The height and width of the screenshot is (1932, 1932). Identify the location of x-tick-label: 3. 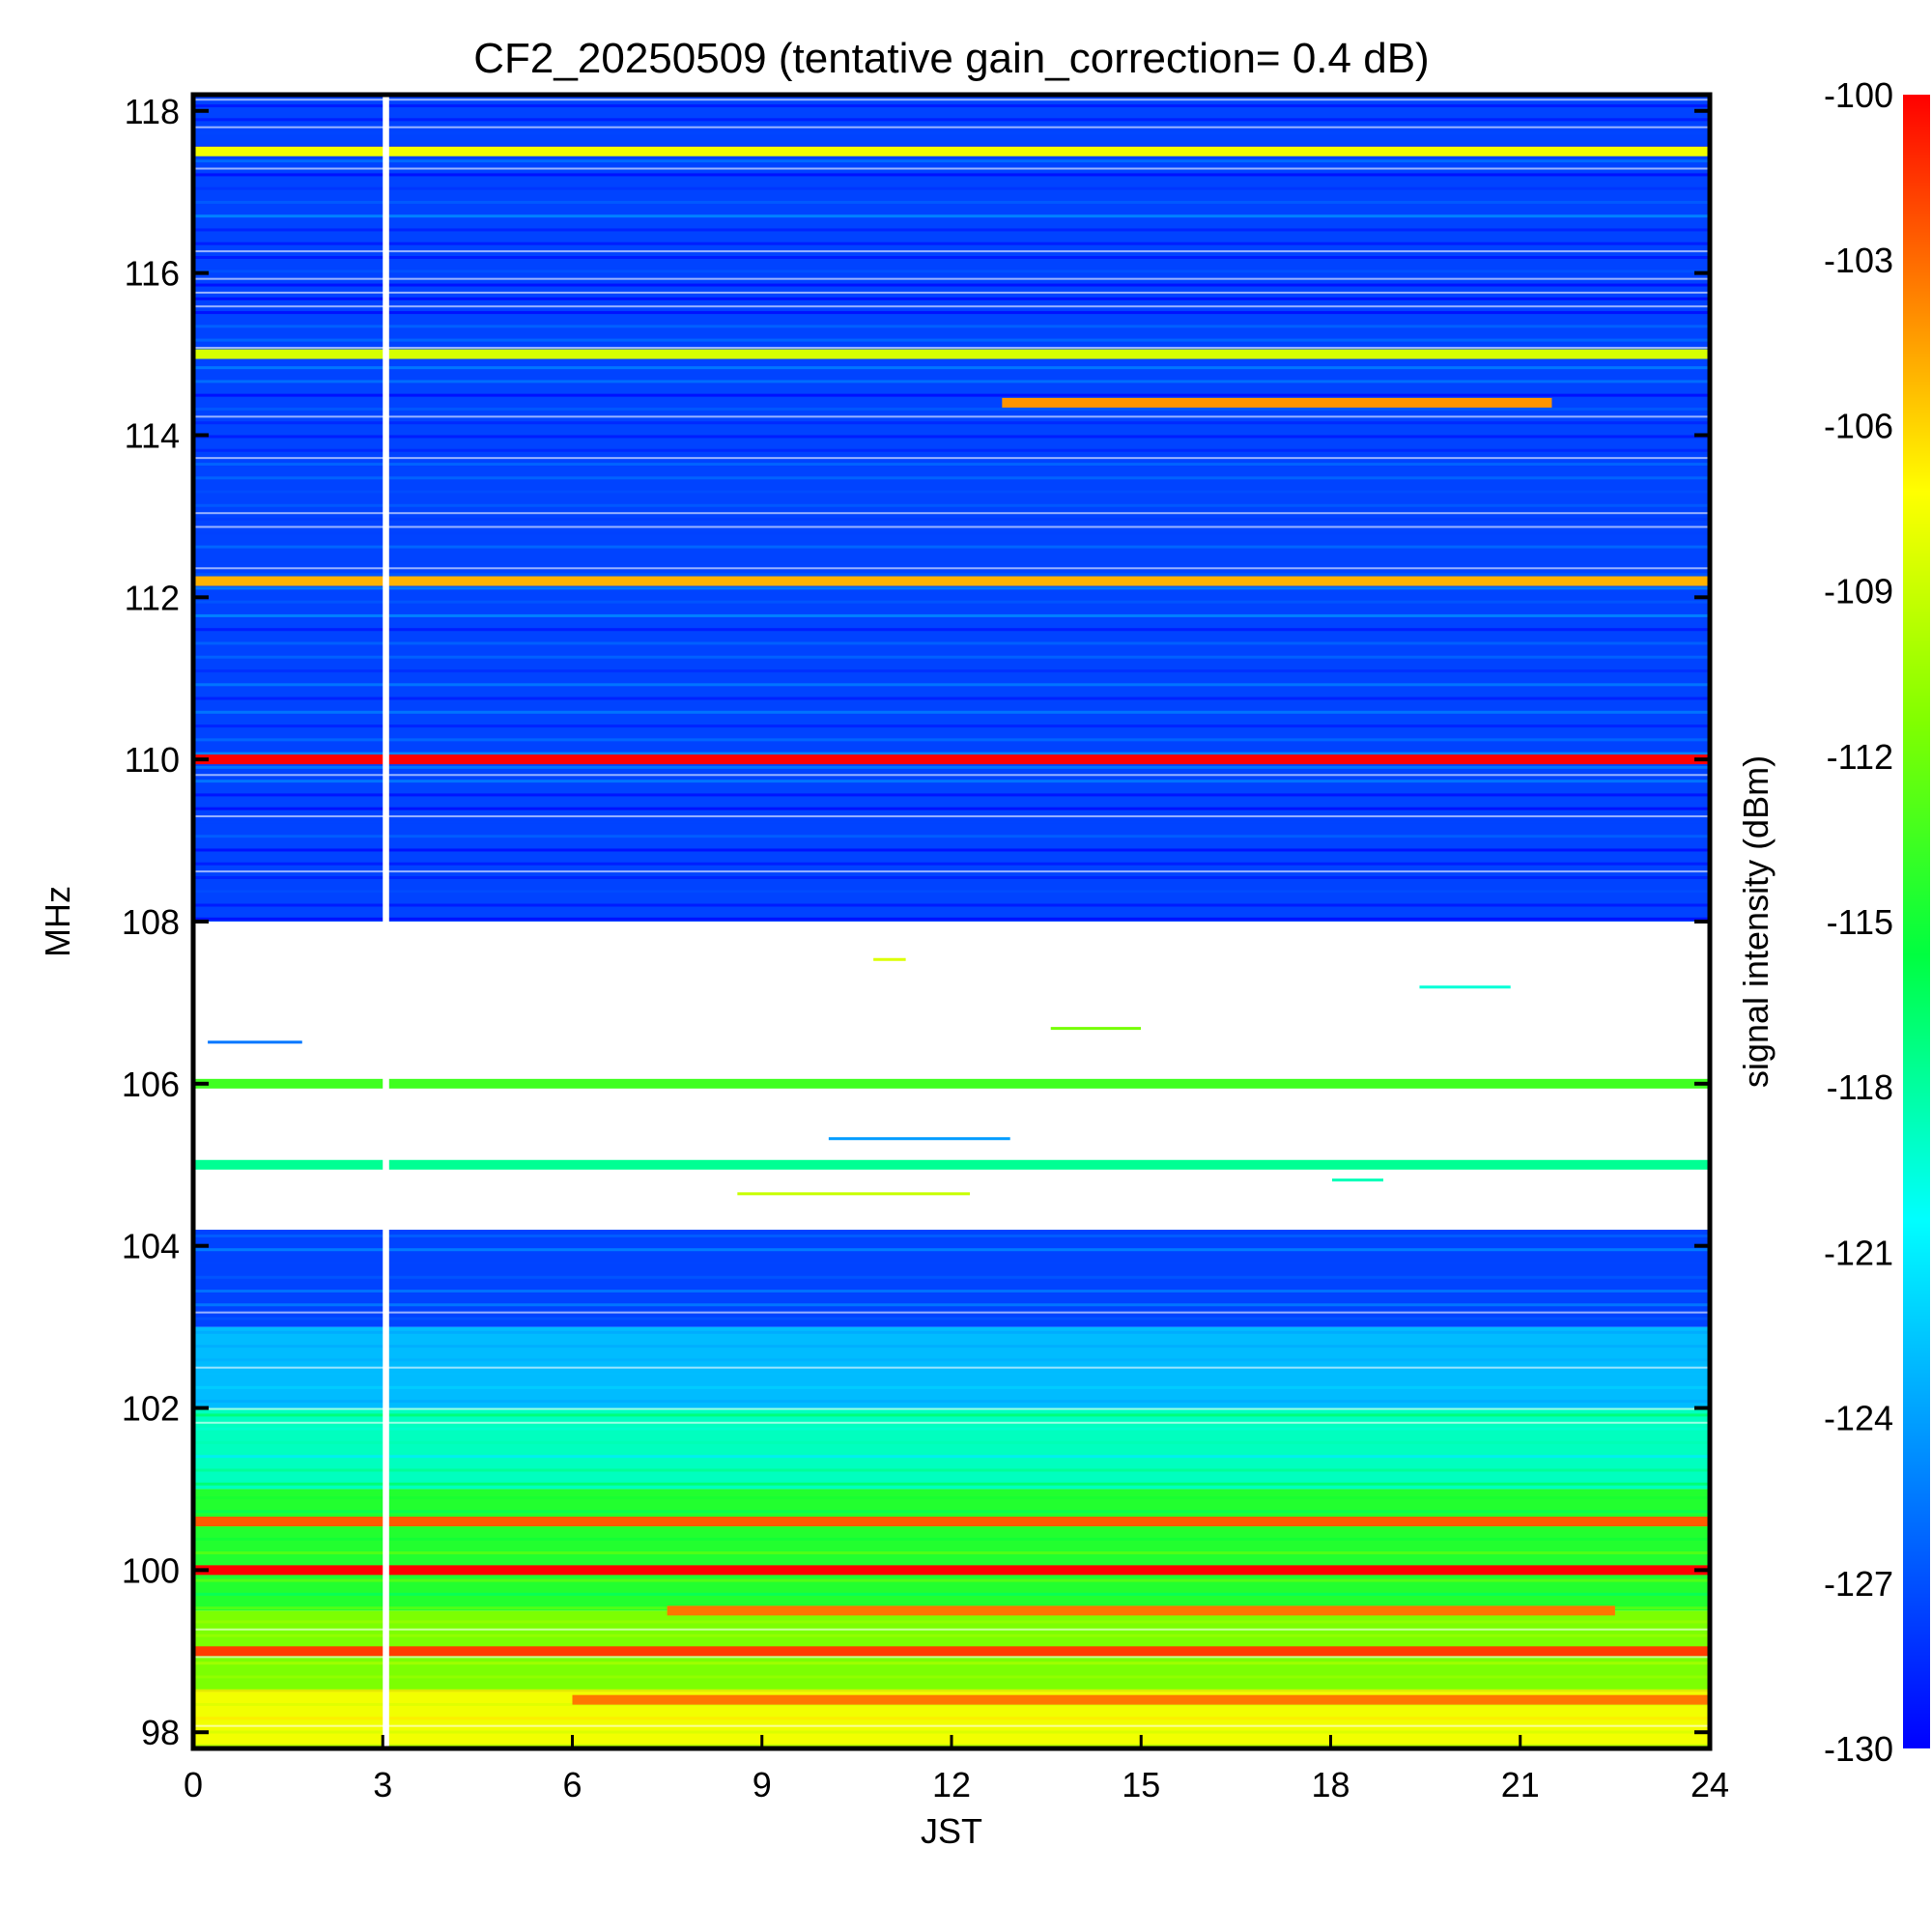
(382, 1784).